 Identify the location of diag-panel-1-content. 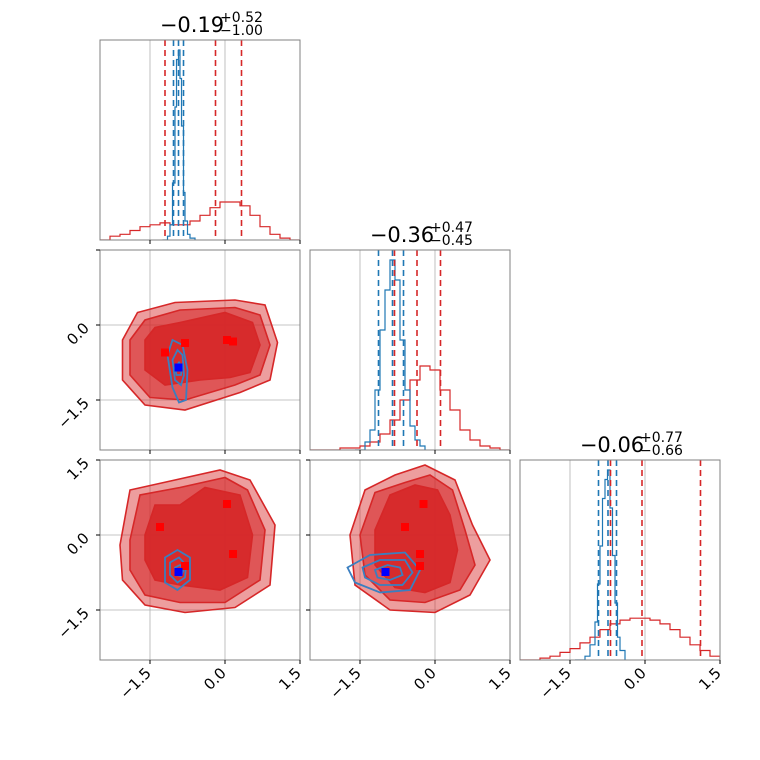
(410, 350).